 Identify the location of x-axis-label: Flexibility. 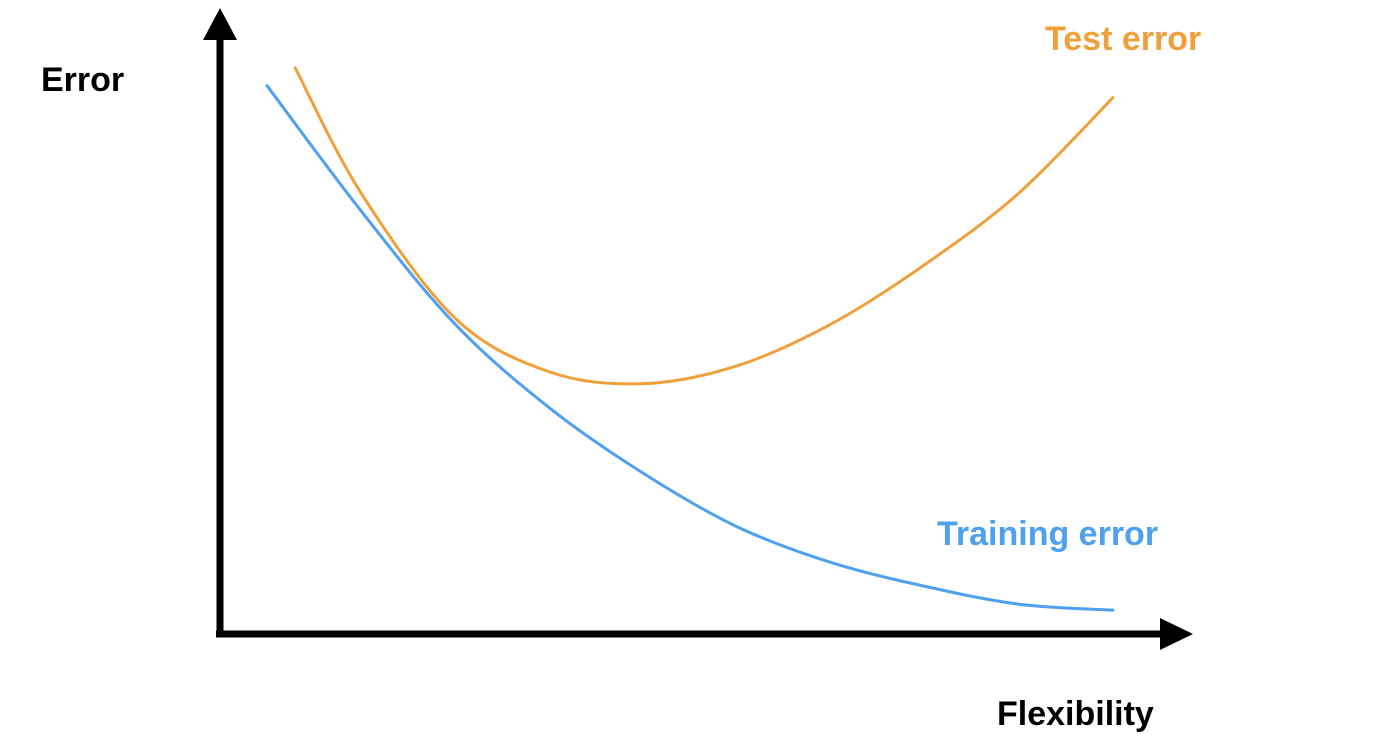
(1075, 714).